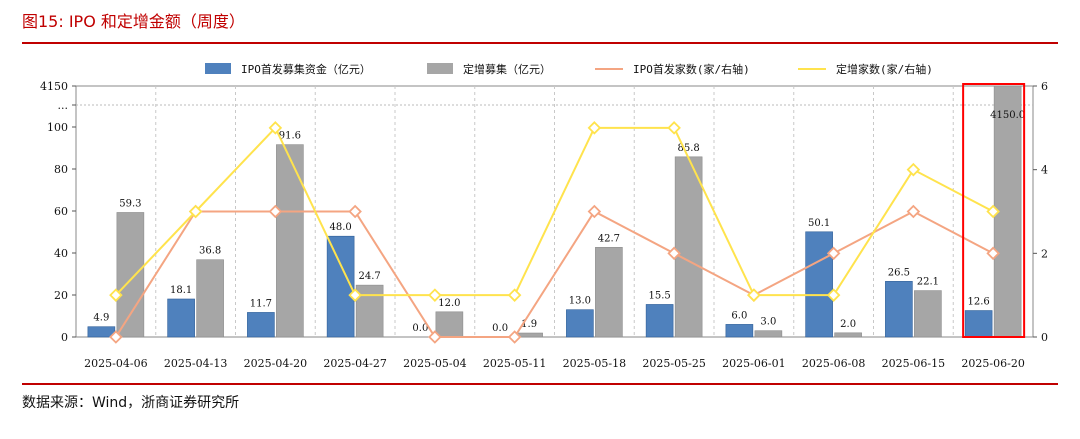  Describe the element at coordinates (57, 127) in the screenshot. I see `y-left-tick-label: 100` at that location.